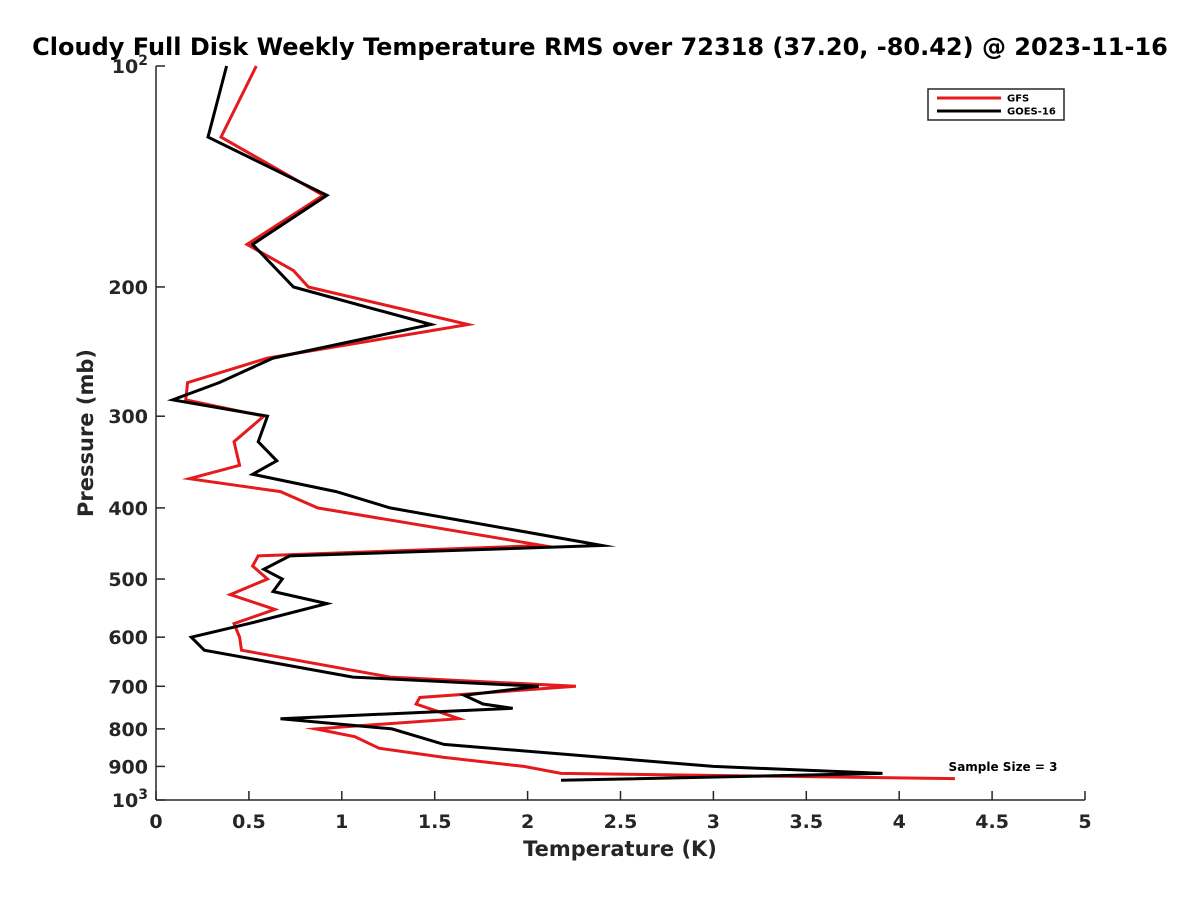 This screenshot has width=1200, height=900. I want to click on legend-box, so click(996, 104).